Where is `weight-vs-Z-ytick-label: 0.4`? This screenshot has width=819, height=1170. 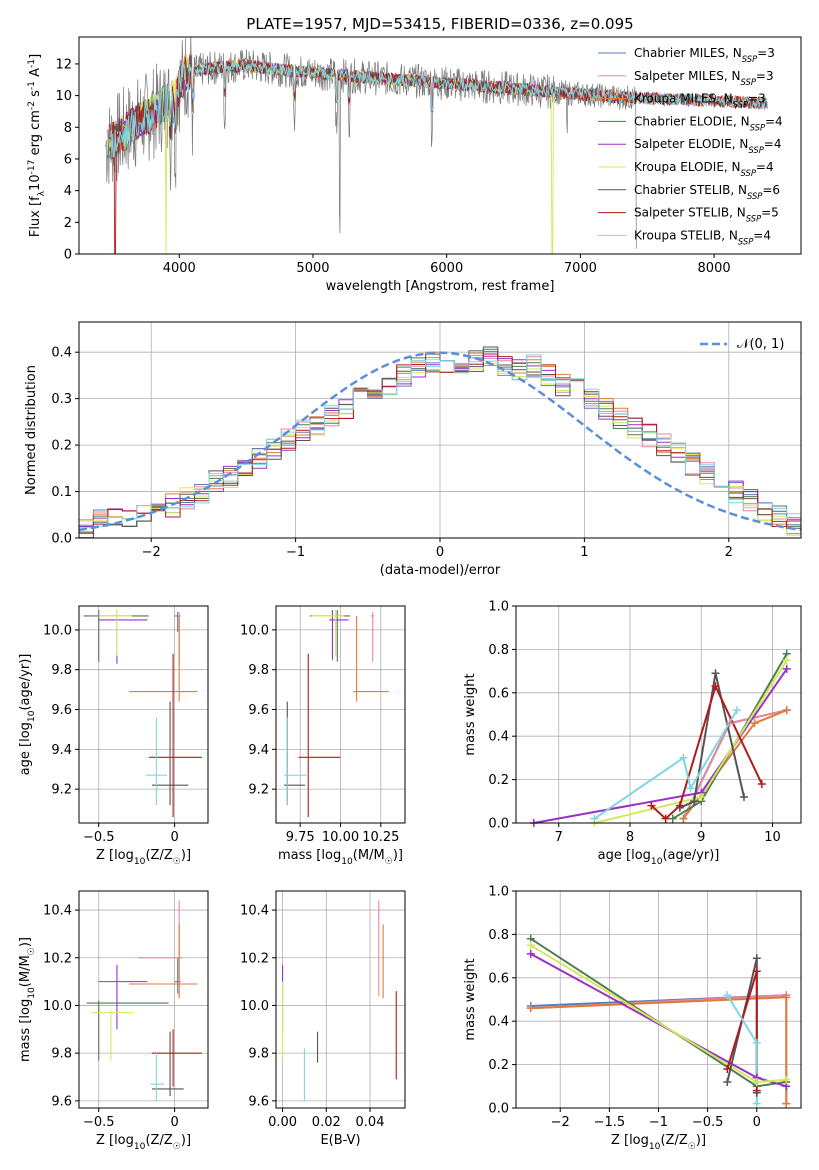 weight-vs-Z-ytick-label: 0.4 is located at coordinates (498, 1022).